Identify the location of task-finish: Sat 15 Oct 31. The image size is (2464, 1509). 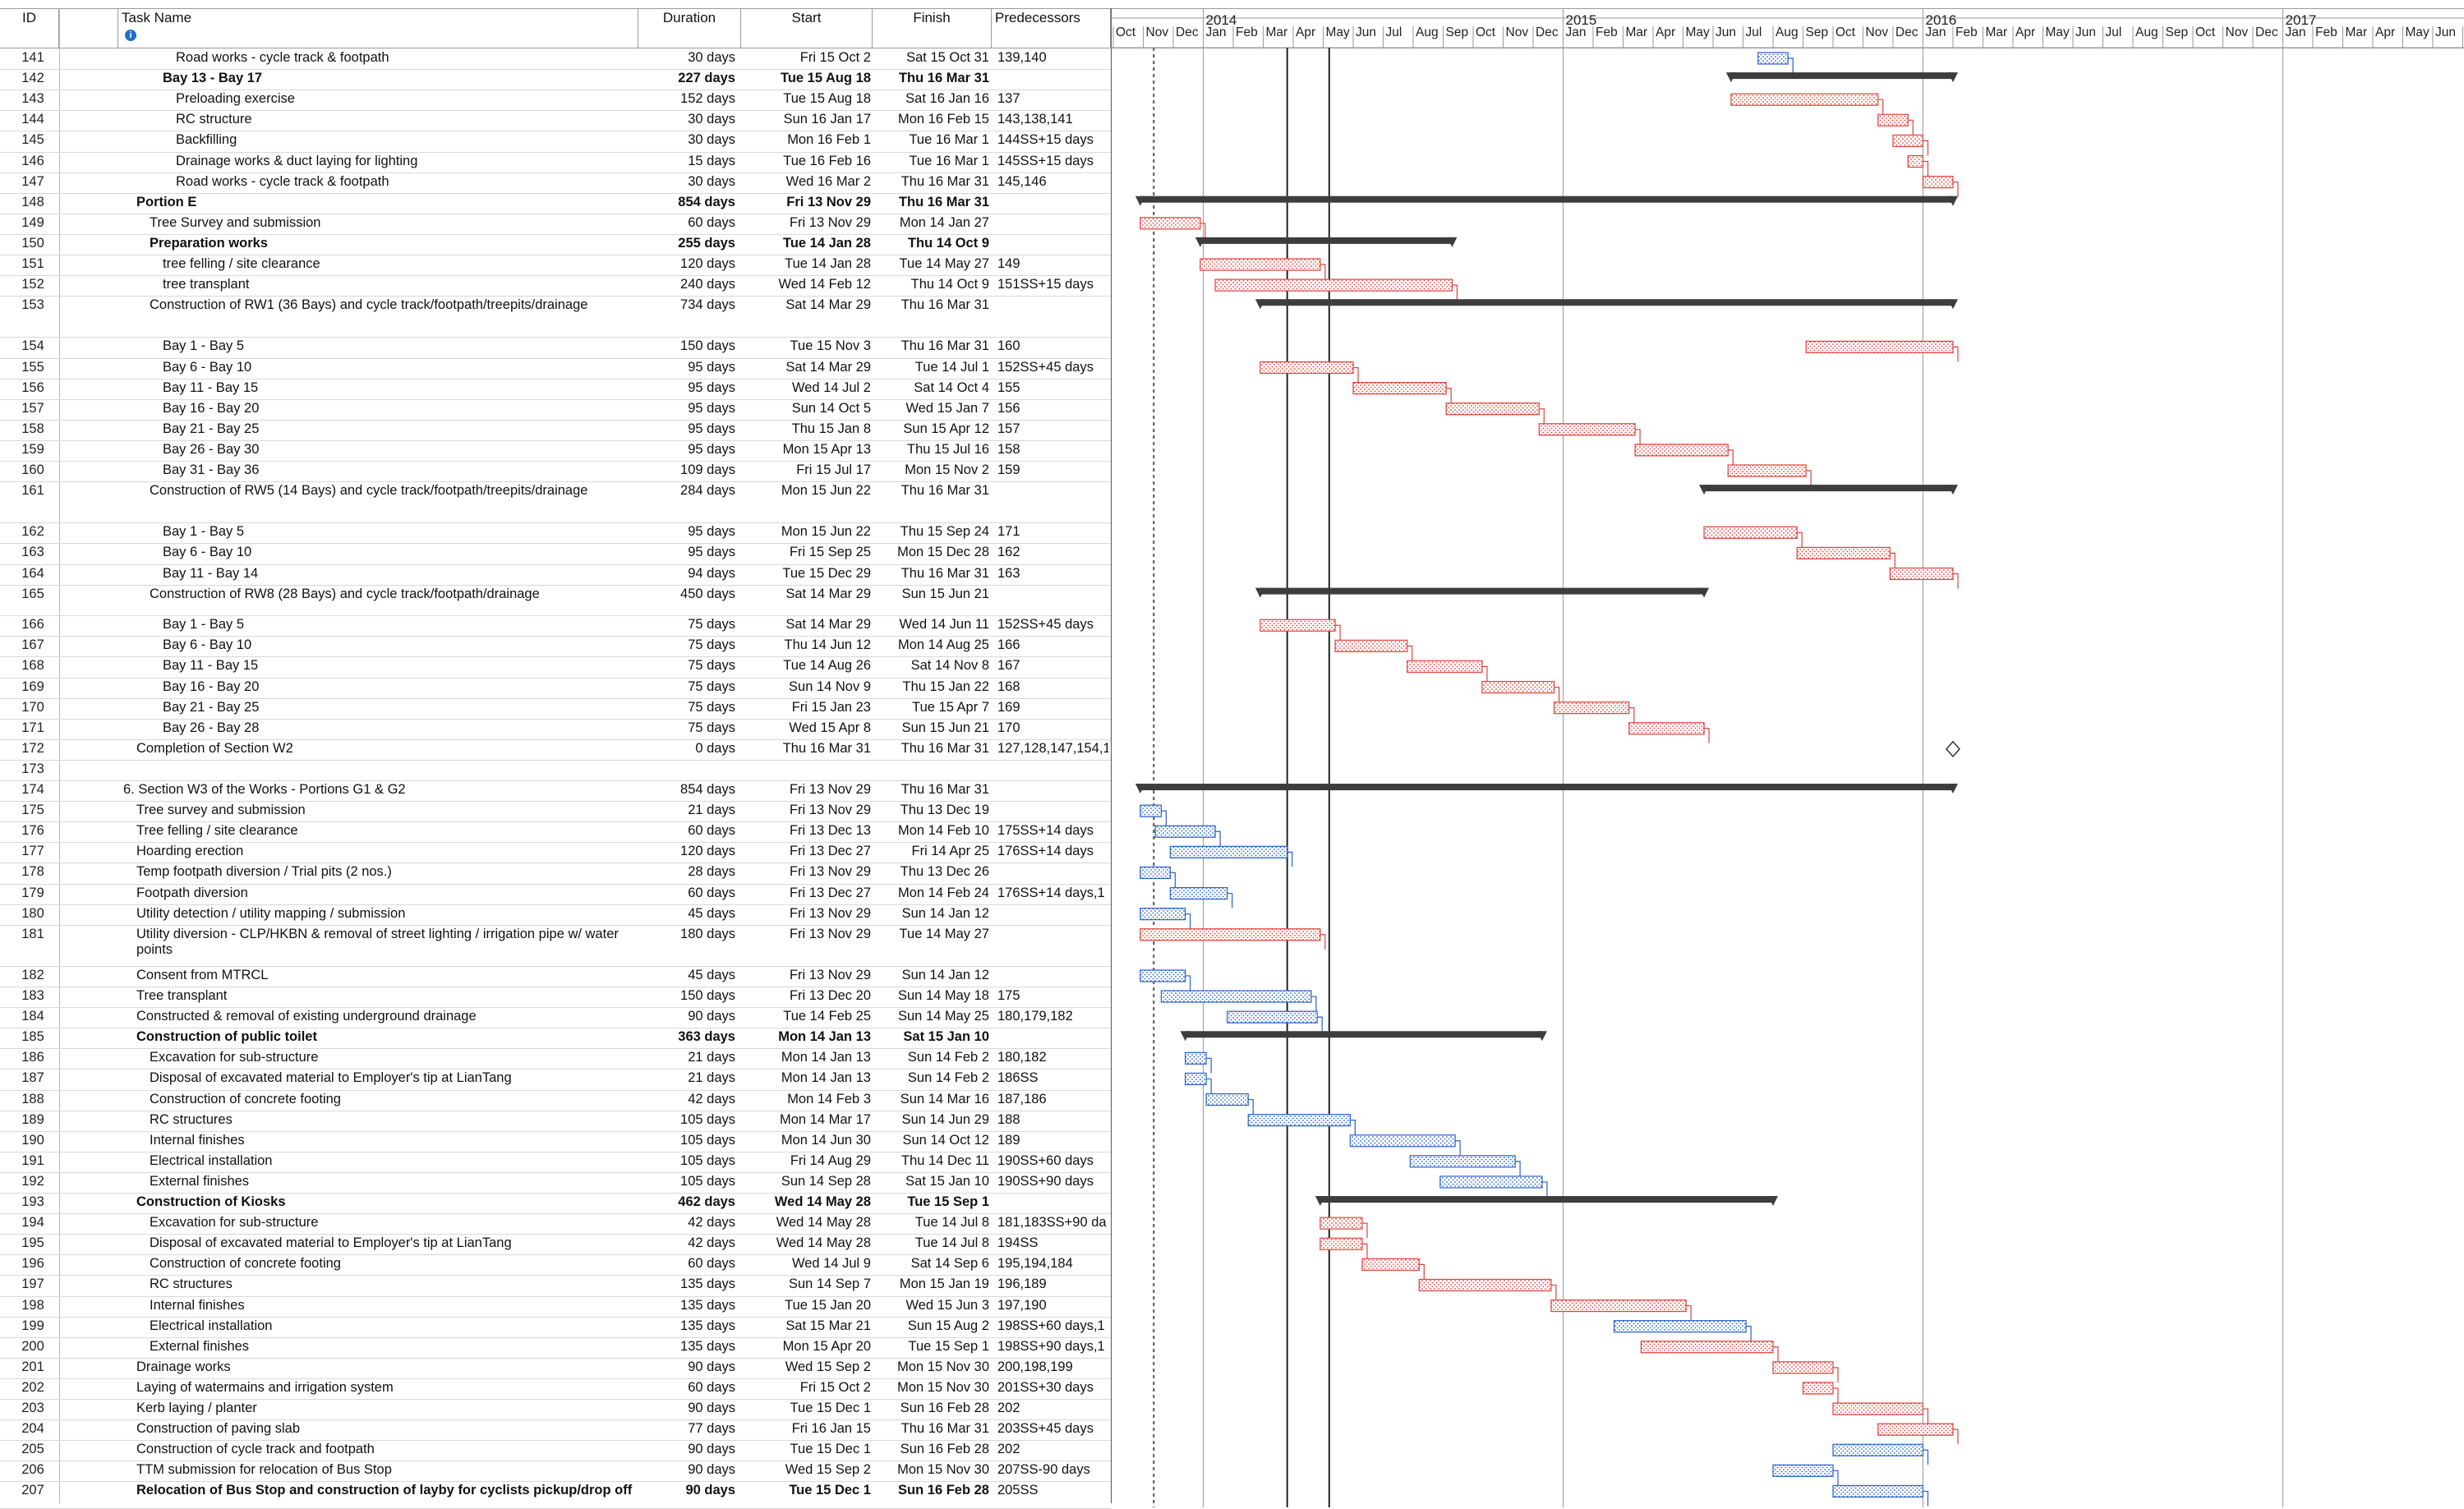
(948, 58).